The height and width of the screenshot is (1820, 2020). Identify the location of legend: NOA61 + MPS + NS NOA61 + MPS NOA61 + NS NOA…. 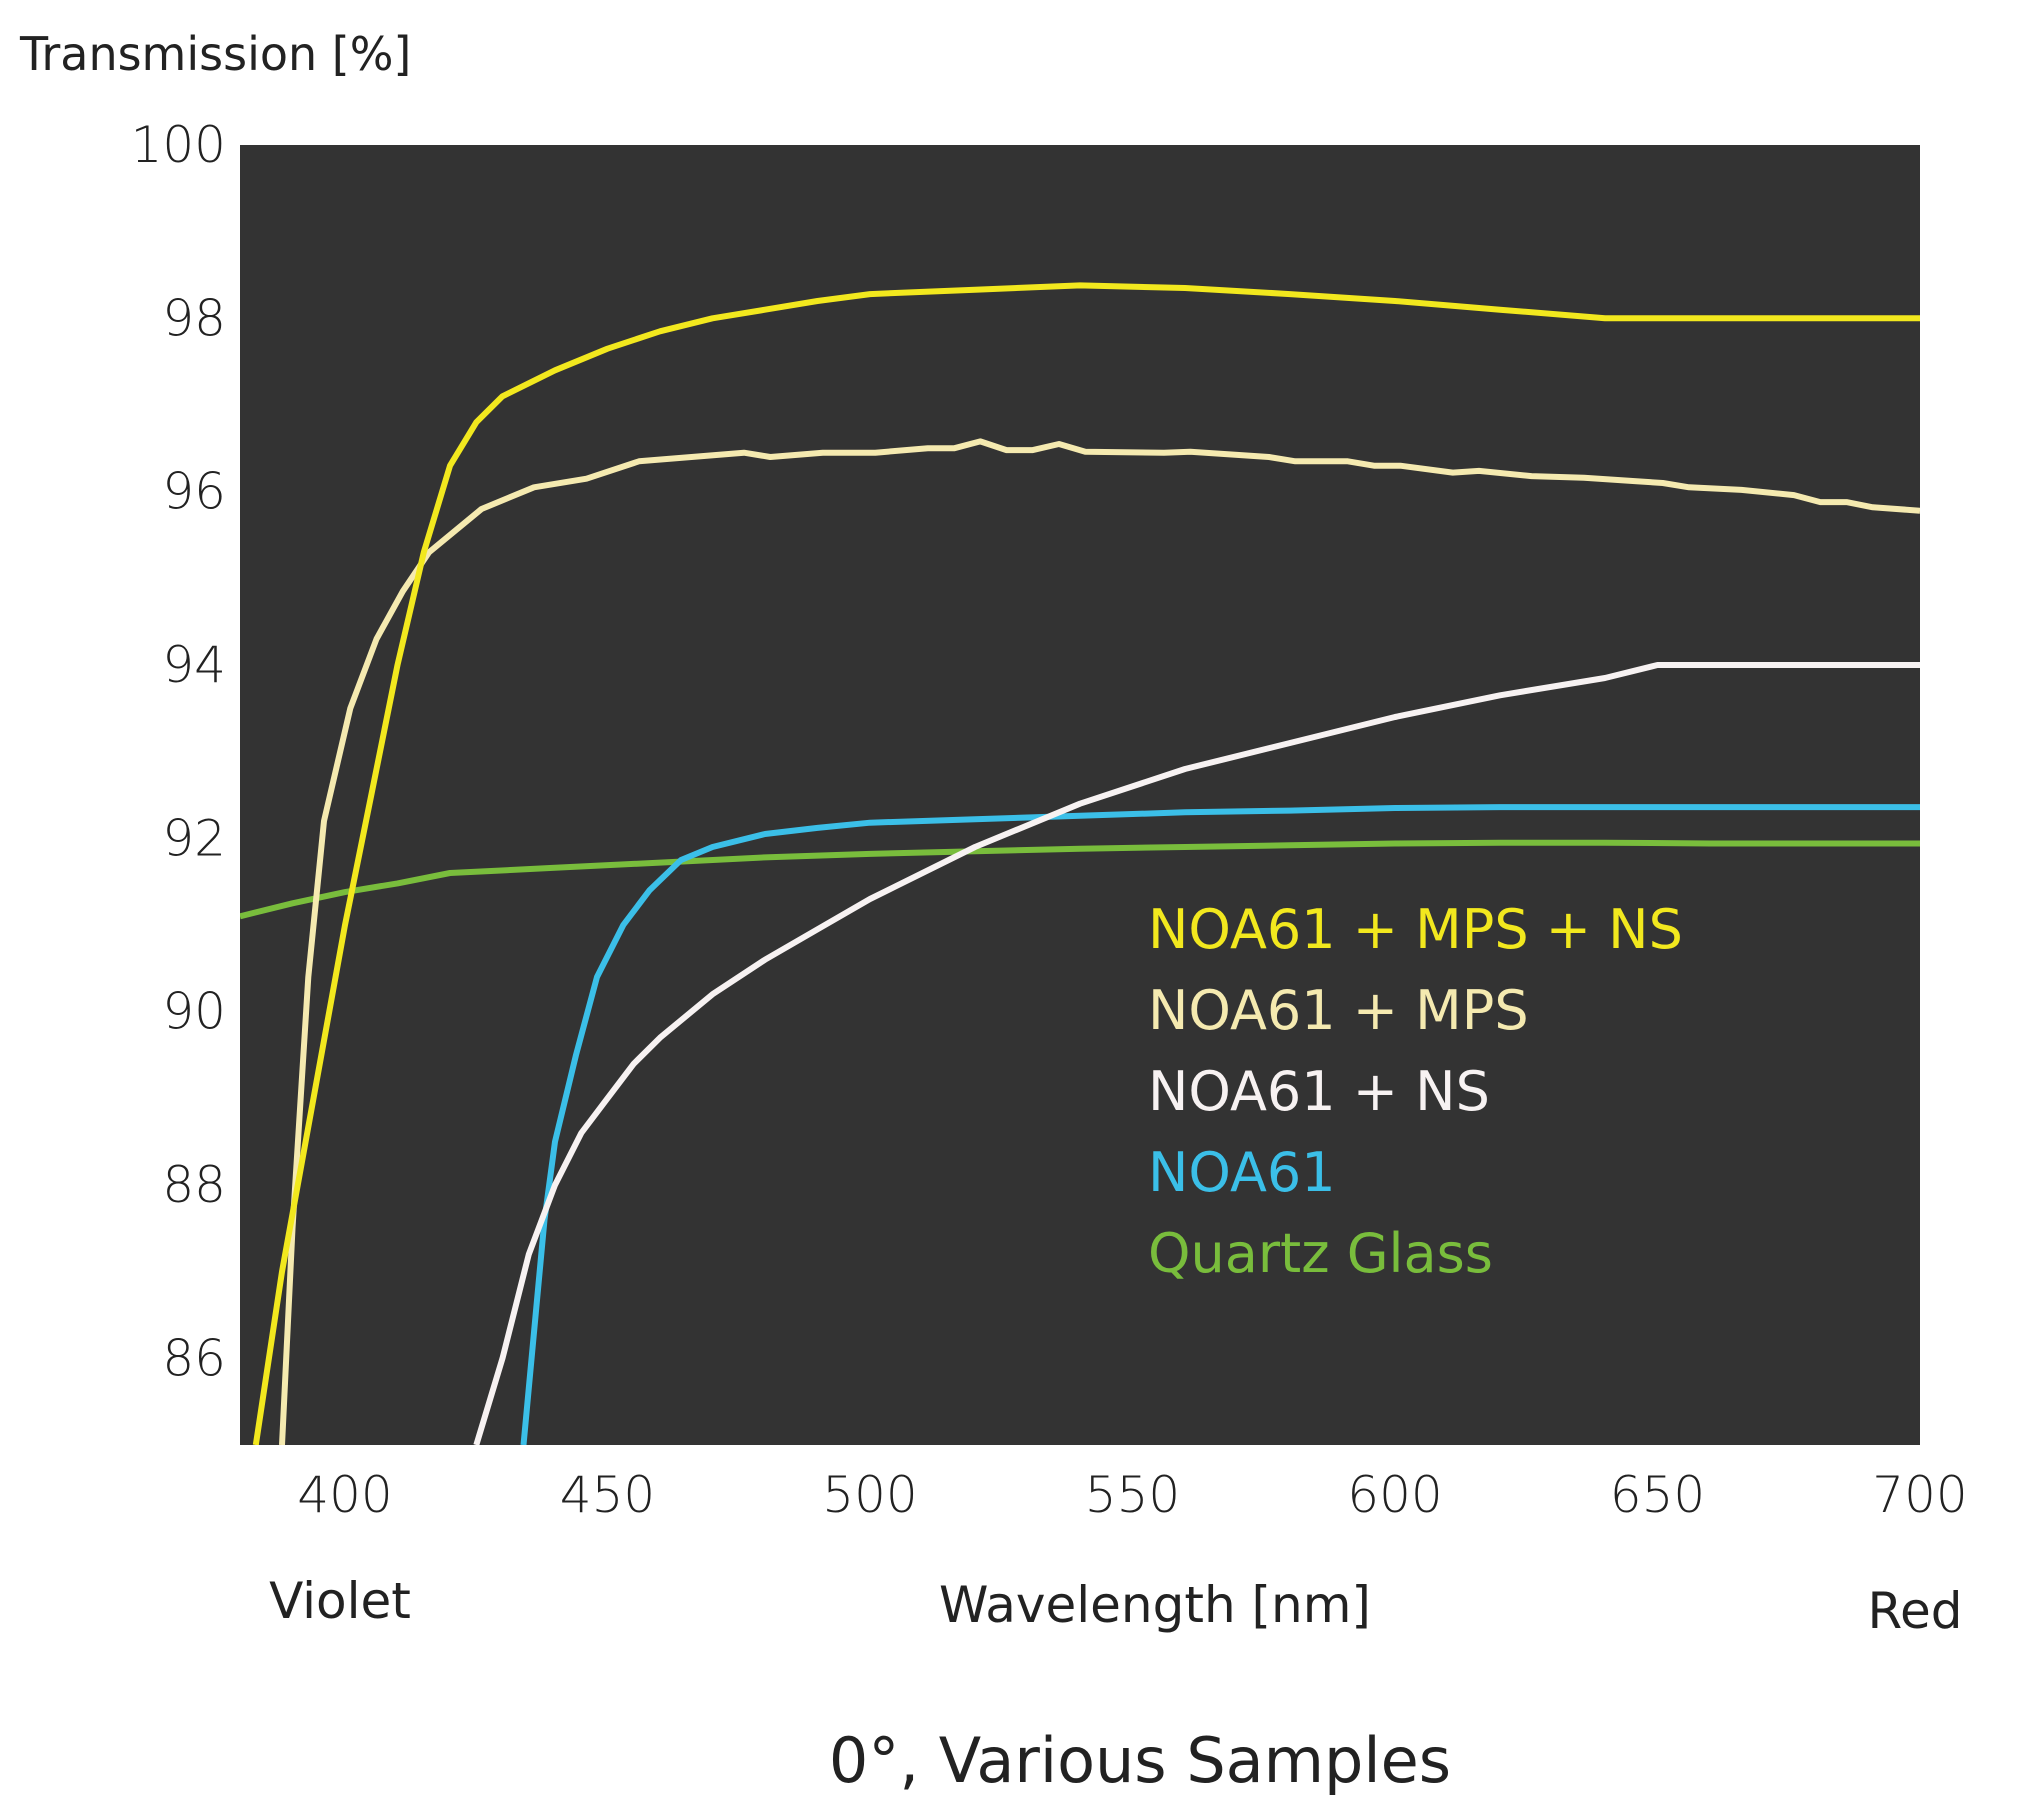
(1415, 1091).